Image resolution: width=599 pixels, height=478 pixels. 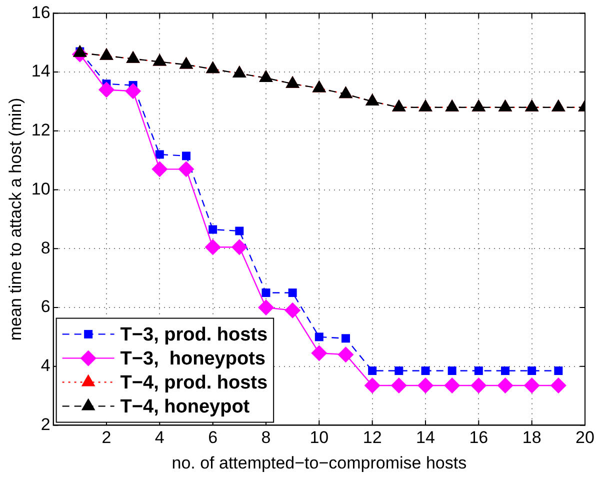 What do you see at coordinates (45, 424) in the screenshot?
I see `y-tick-label: 2` at bounding box center [45, 424].